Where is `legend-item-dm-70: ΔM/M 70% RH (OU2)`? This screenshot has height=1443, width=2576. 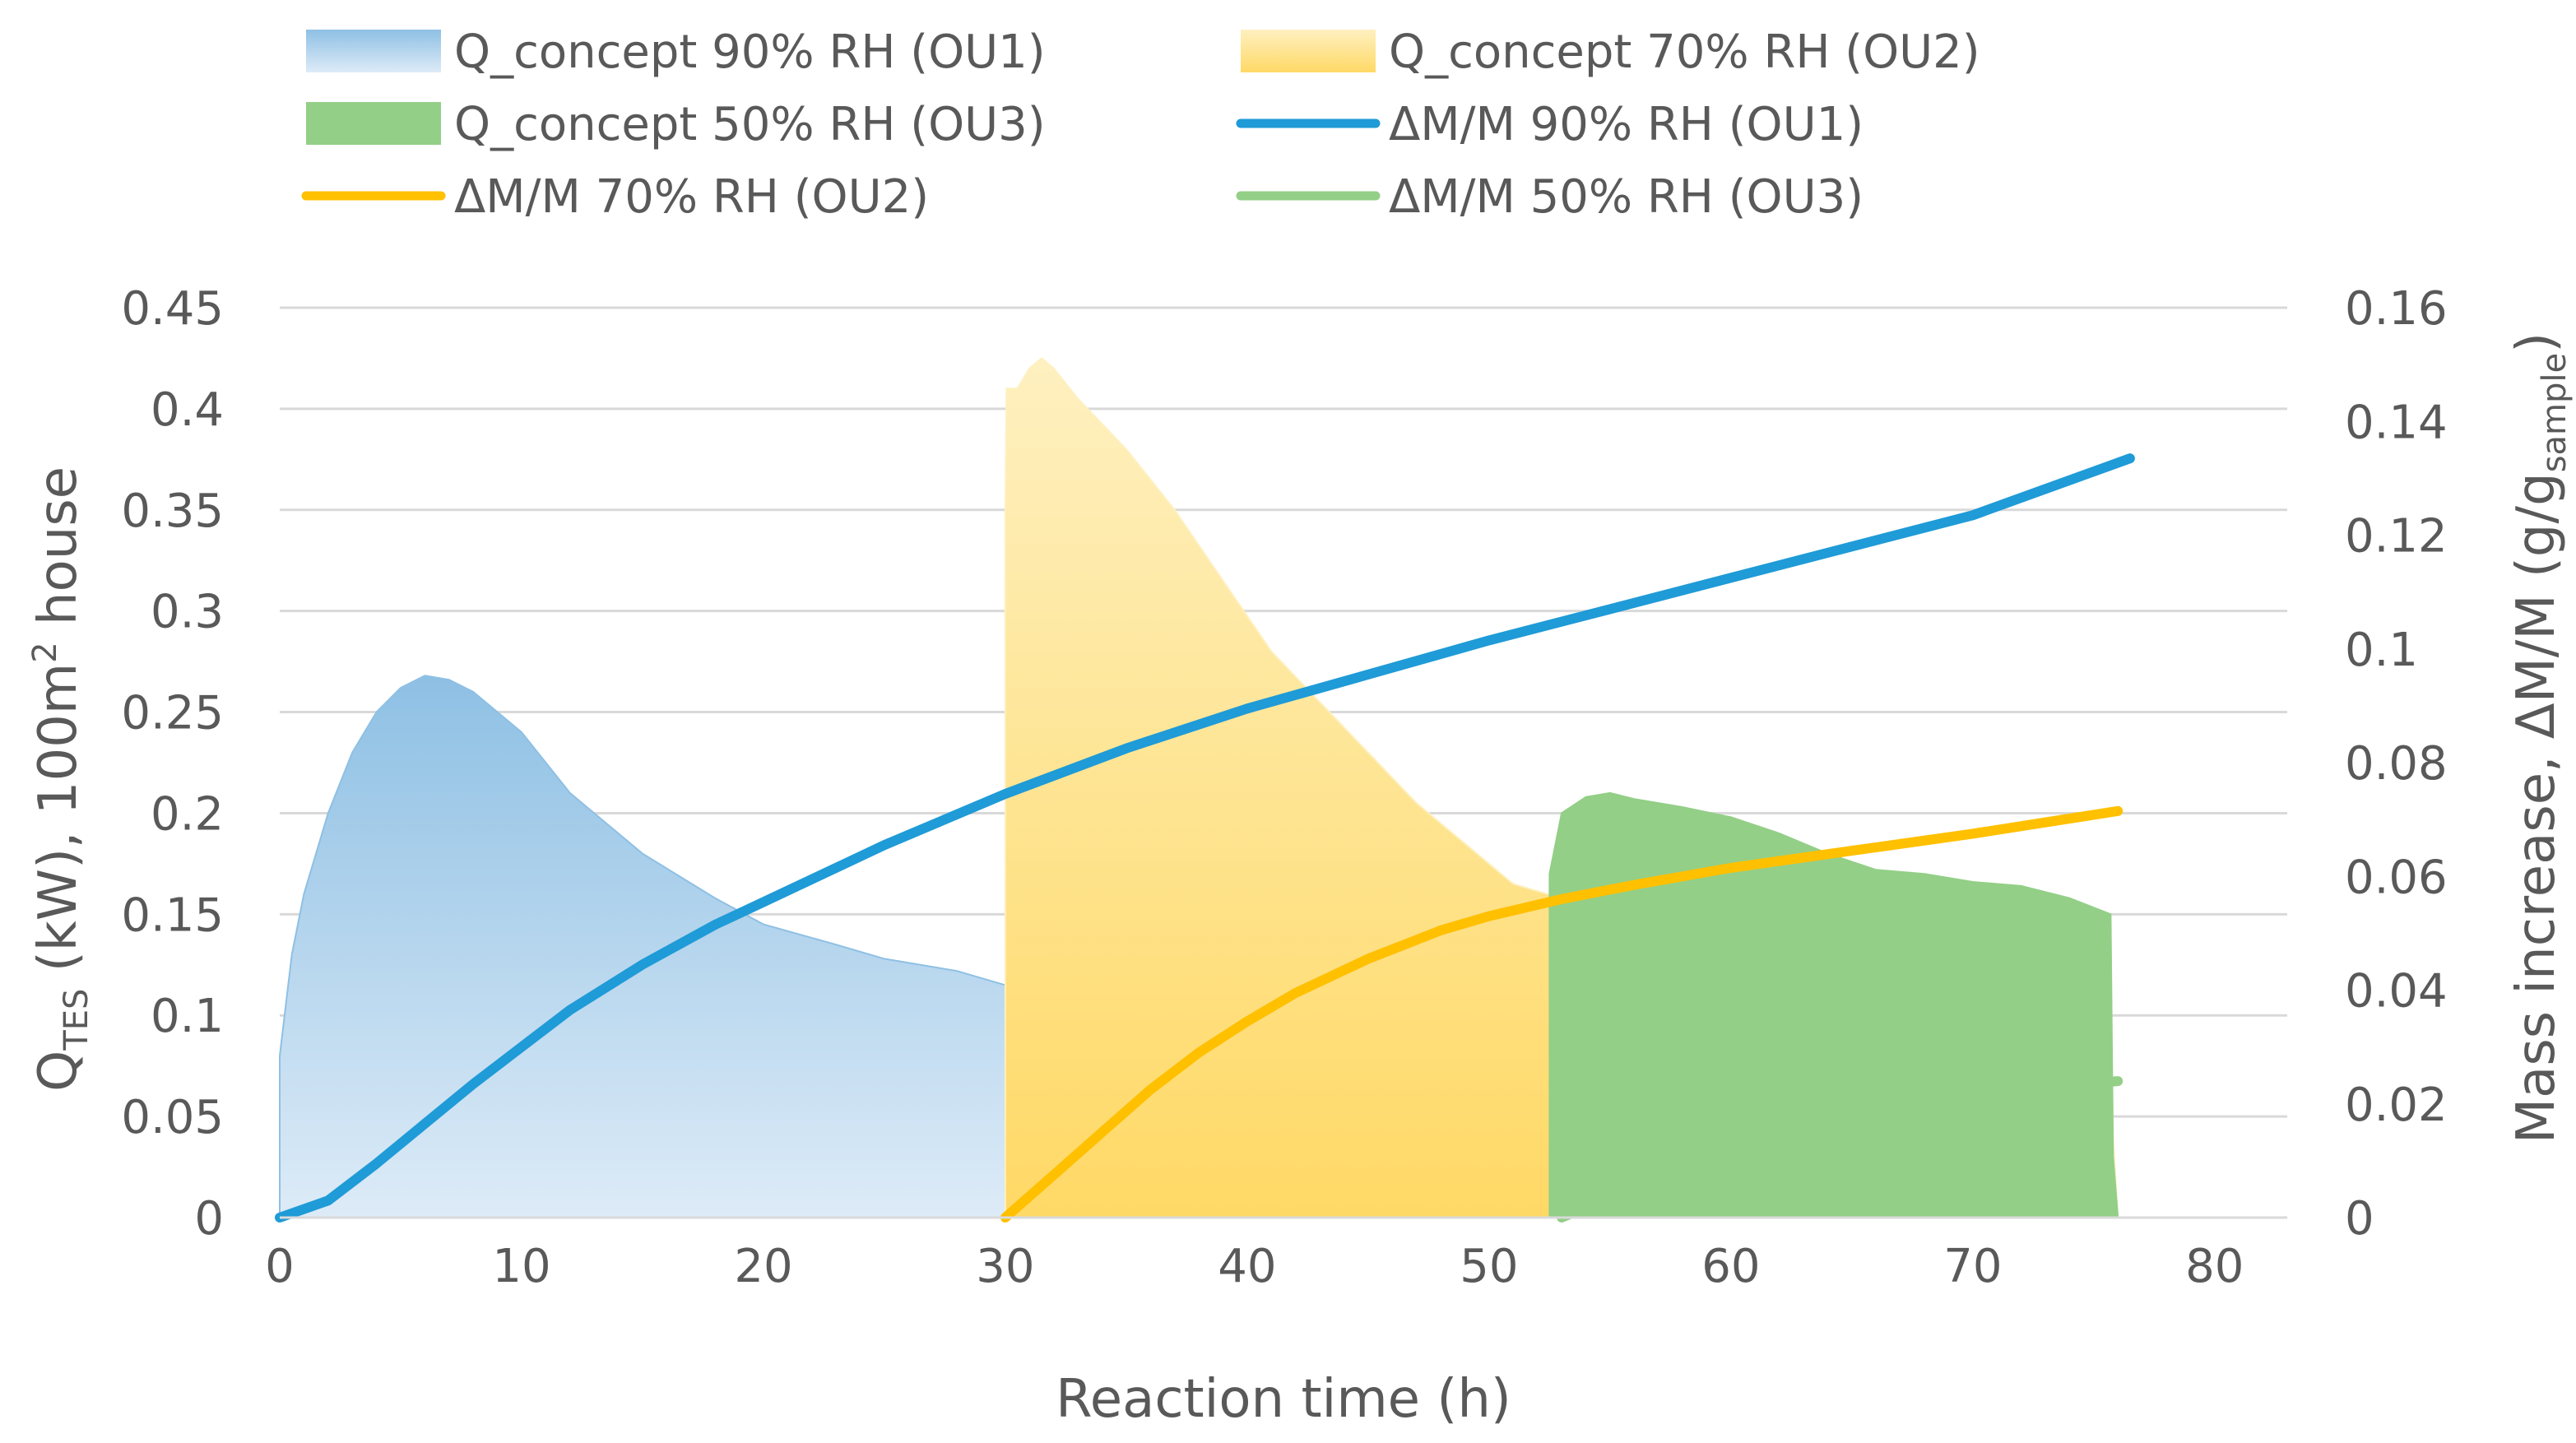
legend-item-dm-70: ΔM/M 70% RH (OU2) is located at coordinates (615, 197).